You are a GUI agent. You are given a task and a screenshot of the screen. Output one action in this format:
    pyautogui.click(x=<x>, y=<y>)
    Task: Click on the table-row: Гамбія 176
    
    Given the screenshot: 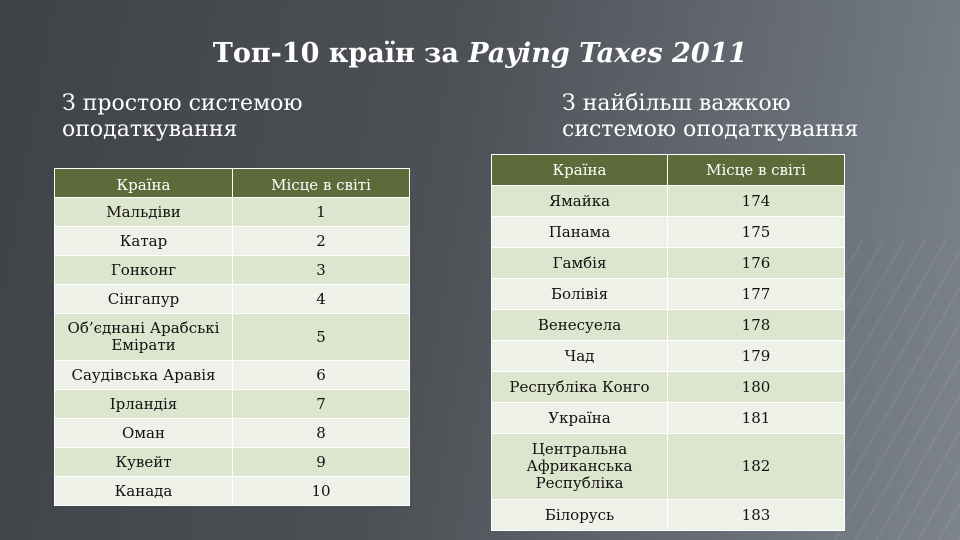 What is the action you would take?
    pyautogui.click(x=668, y=263)
    